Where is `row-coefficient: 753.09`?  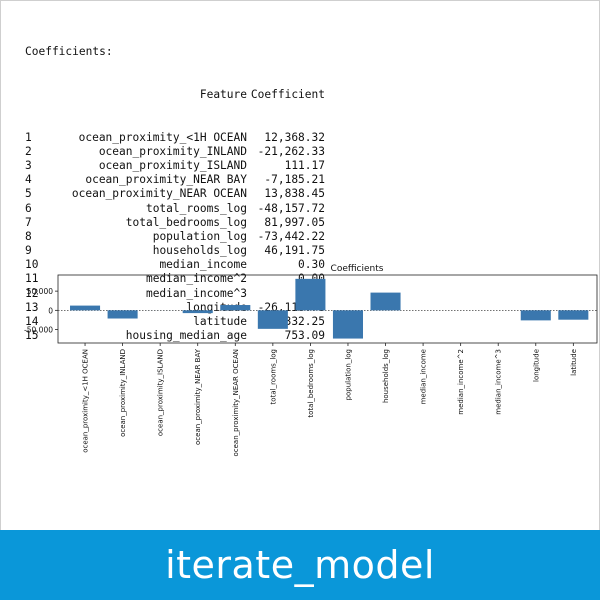 row-coefficient: 753.09 is located at coordinates (304, 336).